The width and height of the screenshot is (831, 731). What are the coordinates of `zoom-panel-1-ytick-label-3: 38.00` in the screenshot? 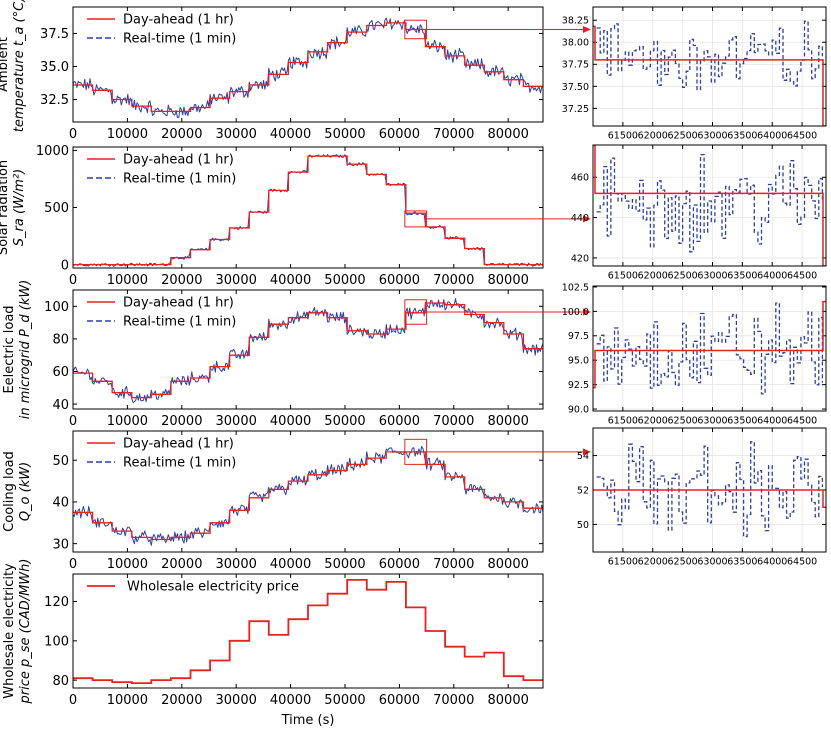 It's located at (575, 43).